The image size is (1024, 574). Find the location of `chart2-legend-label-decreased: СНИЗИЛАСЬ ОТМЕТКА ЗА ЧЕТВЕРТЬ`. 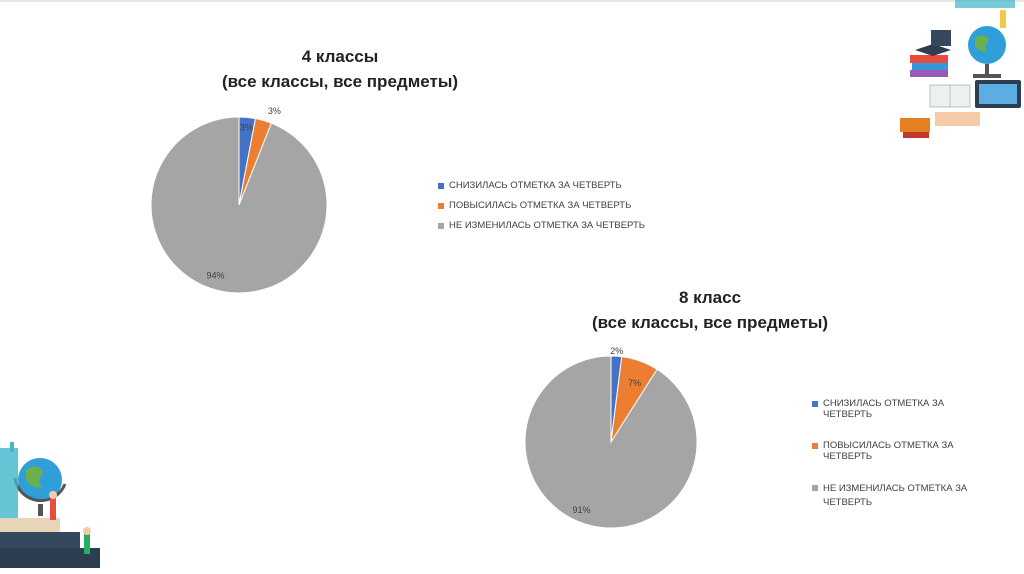

chart2-legend-label-decreased: СНИЗИЛАСЬ ОТМЕТКА ЗА ЧЕТВЕРТЬ is located at coordinates (884, 409).